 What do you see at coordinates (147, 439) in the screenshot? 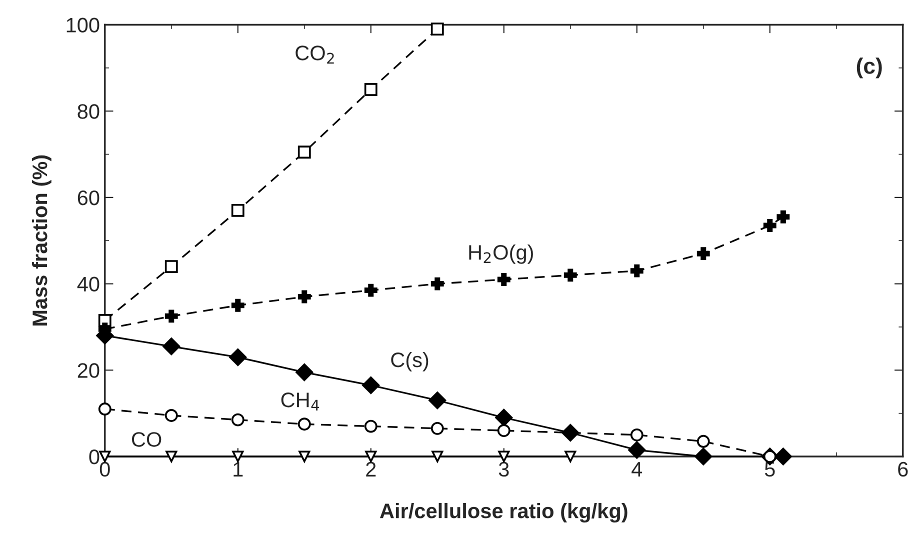
I see `series-label: CO` at bounding box center [147, 439].